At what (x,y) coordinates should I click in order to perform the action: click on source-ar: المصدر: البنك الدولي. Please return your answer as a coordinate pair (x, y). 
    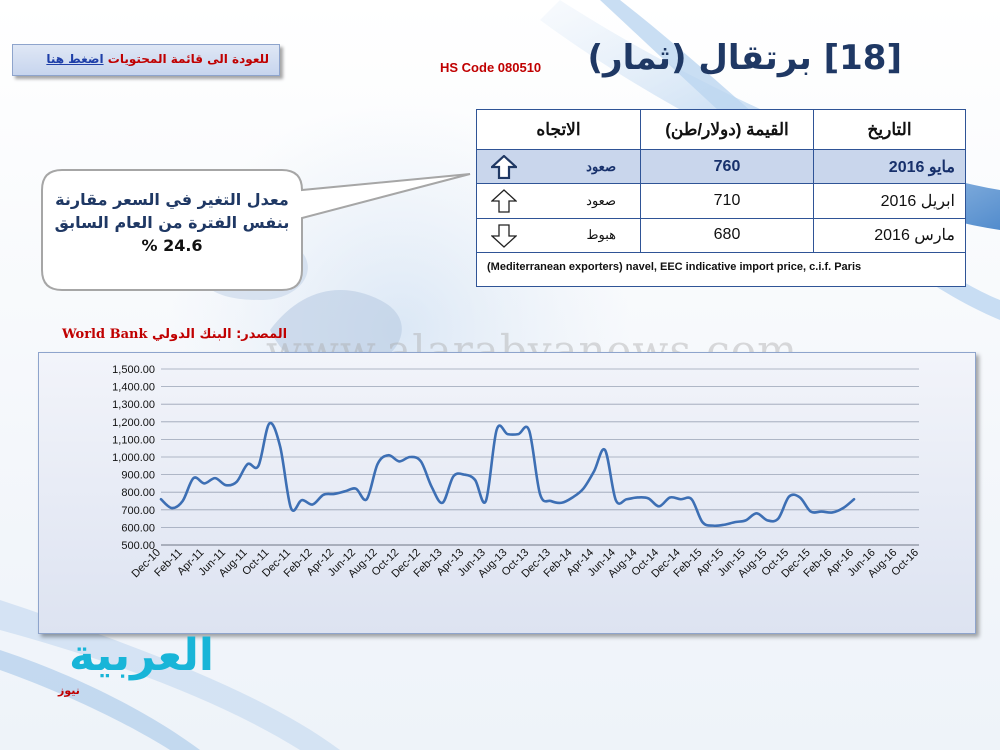
    Looking at the image, I should click on (220, 334).